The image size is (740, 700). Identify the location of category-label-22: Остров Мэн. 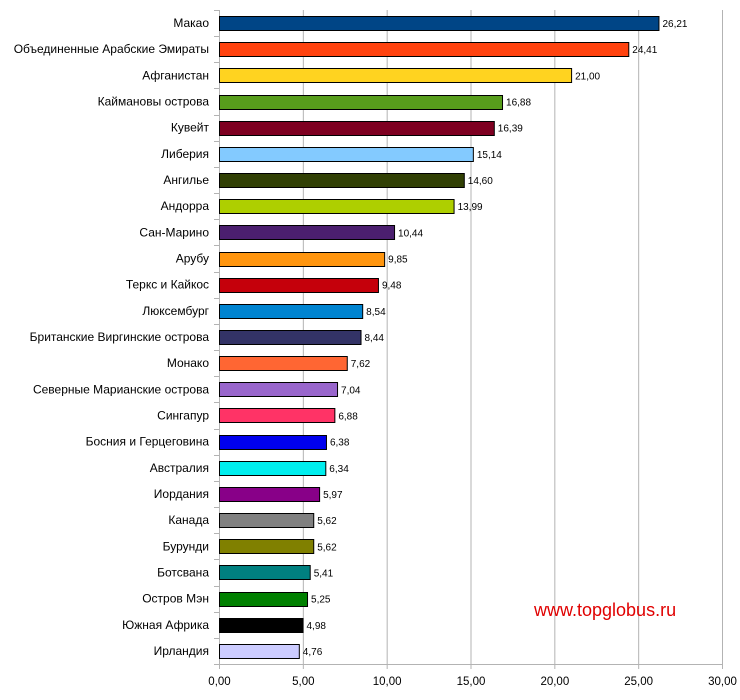
(175, 599).